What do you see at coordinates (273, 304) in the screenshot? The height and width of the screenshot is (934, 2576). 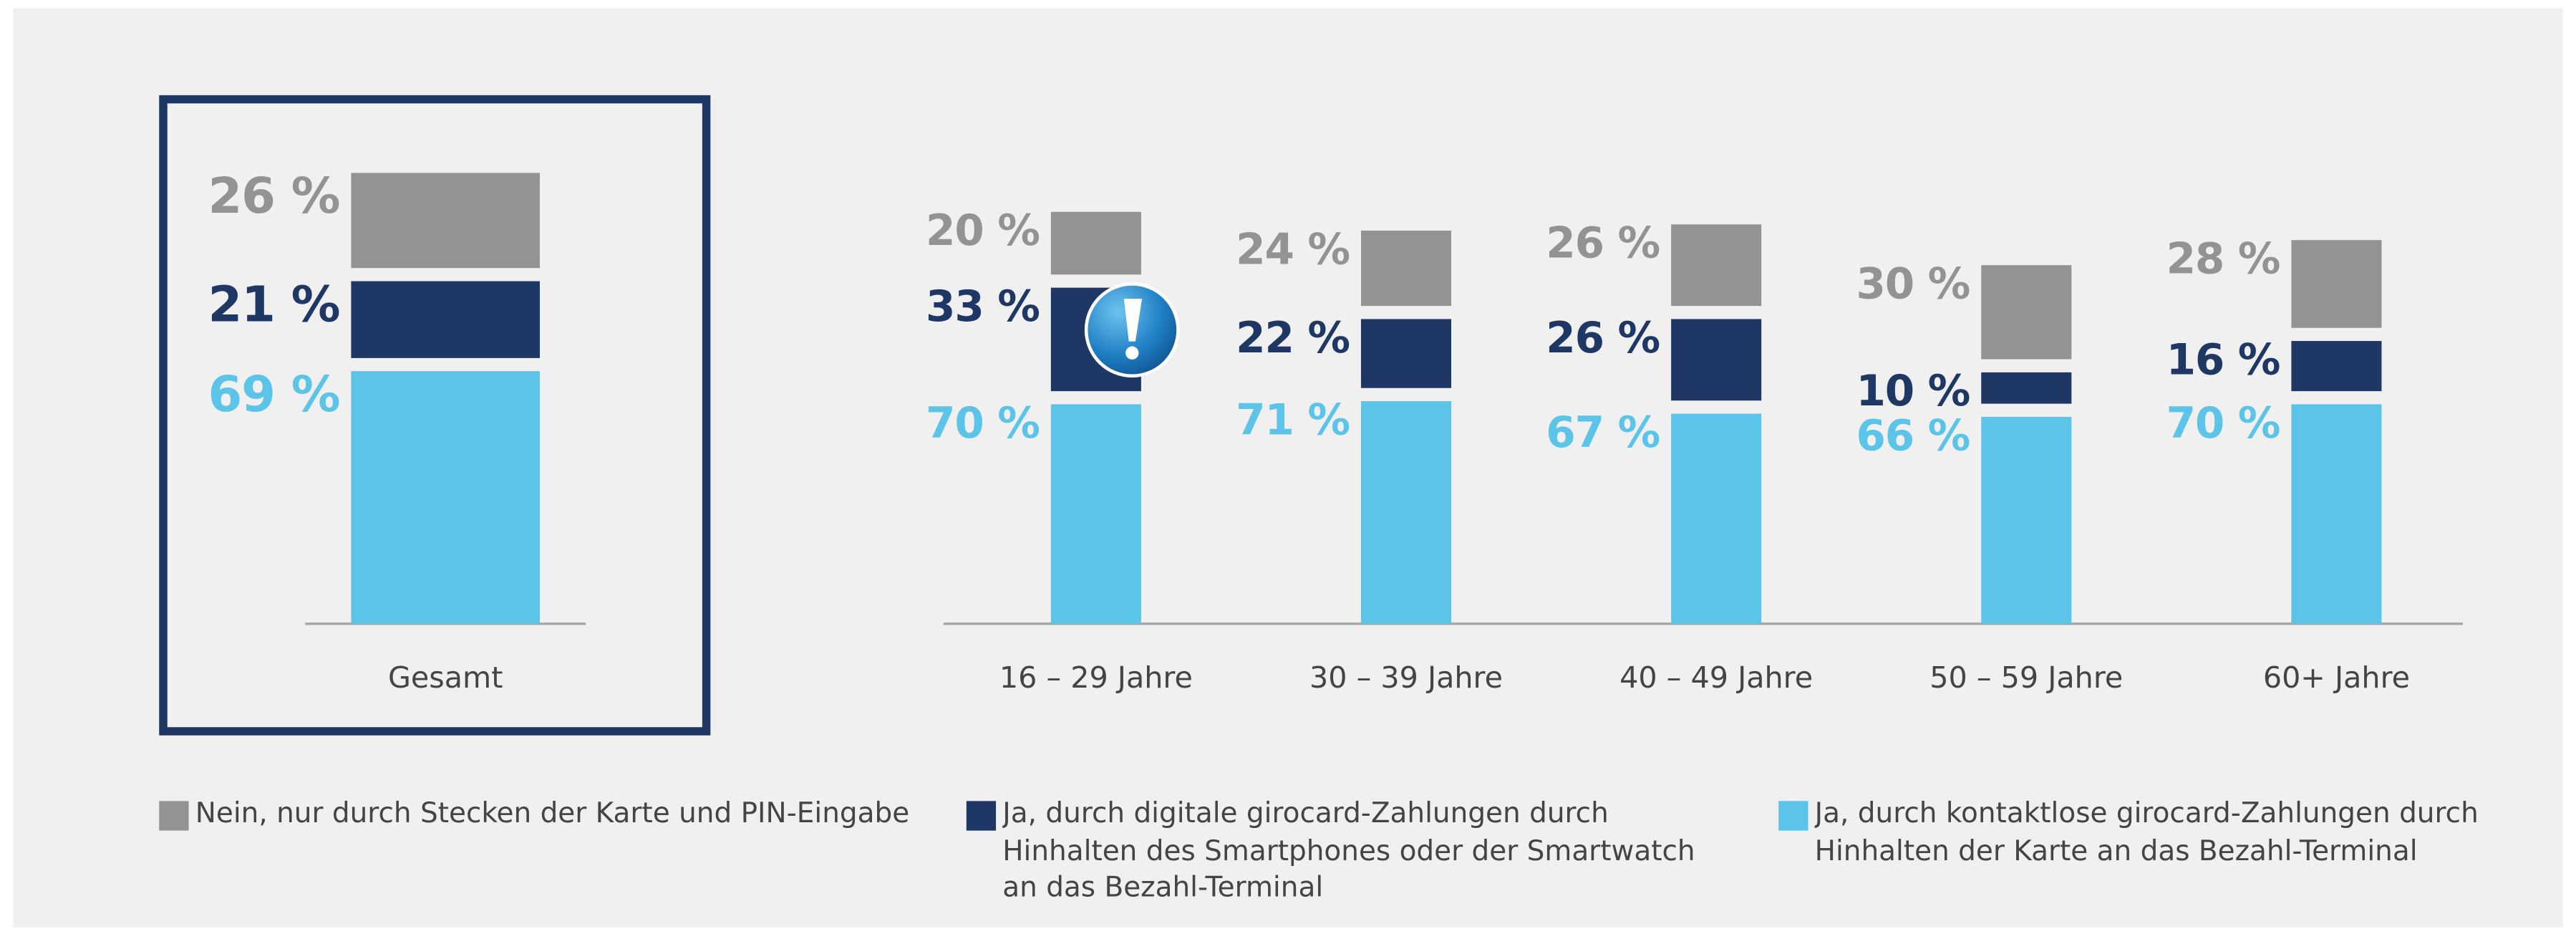 I see `value-label: 21 %` at bounding box center [273, 304].